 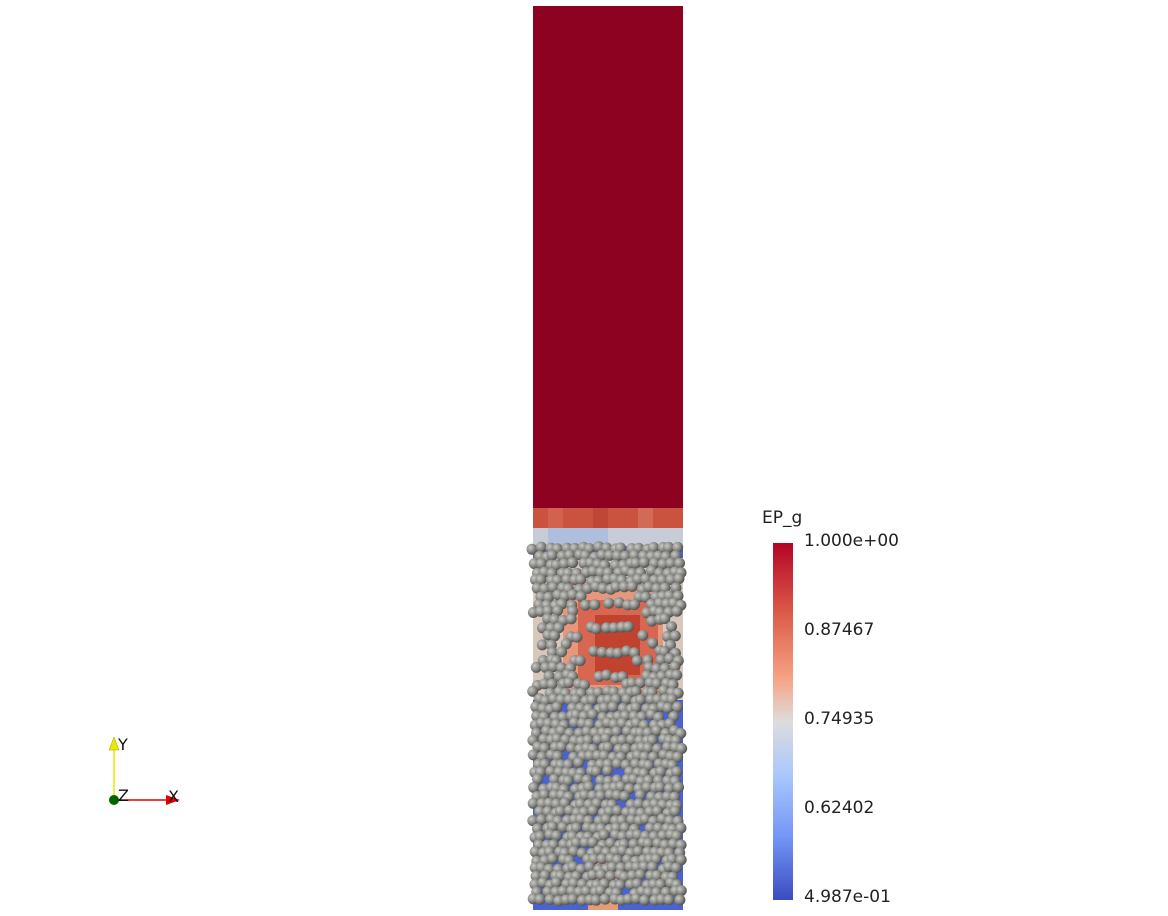 I want to click on legend-label-3: 0.74935, so click(x=839, y=719).